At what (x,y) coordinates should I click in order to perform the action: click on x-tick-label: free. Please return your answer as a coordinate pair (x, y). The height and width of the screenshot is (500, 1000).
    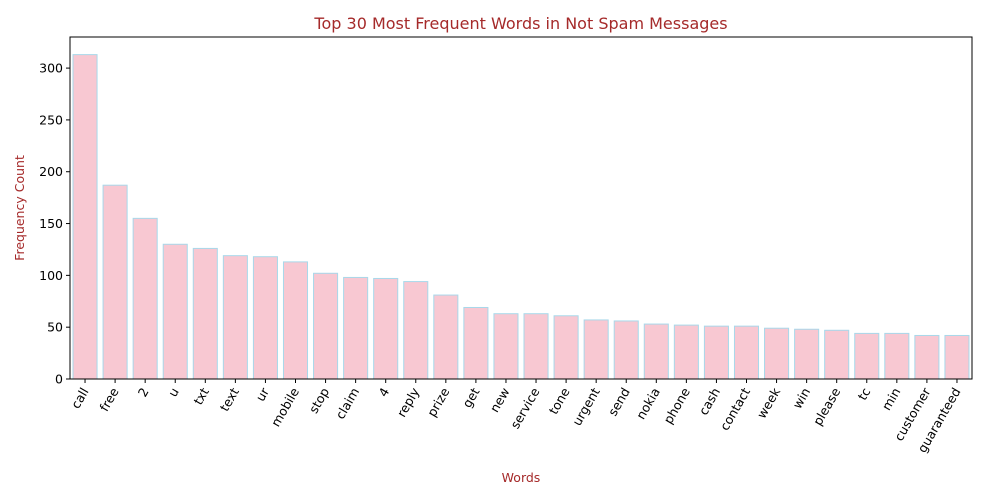
    Looking at the image, I should click on (108, 399).